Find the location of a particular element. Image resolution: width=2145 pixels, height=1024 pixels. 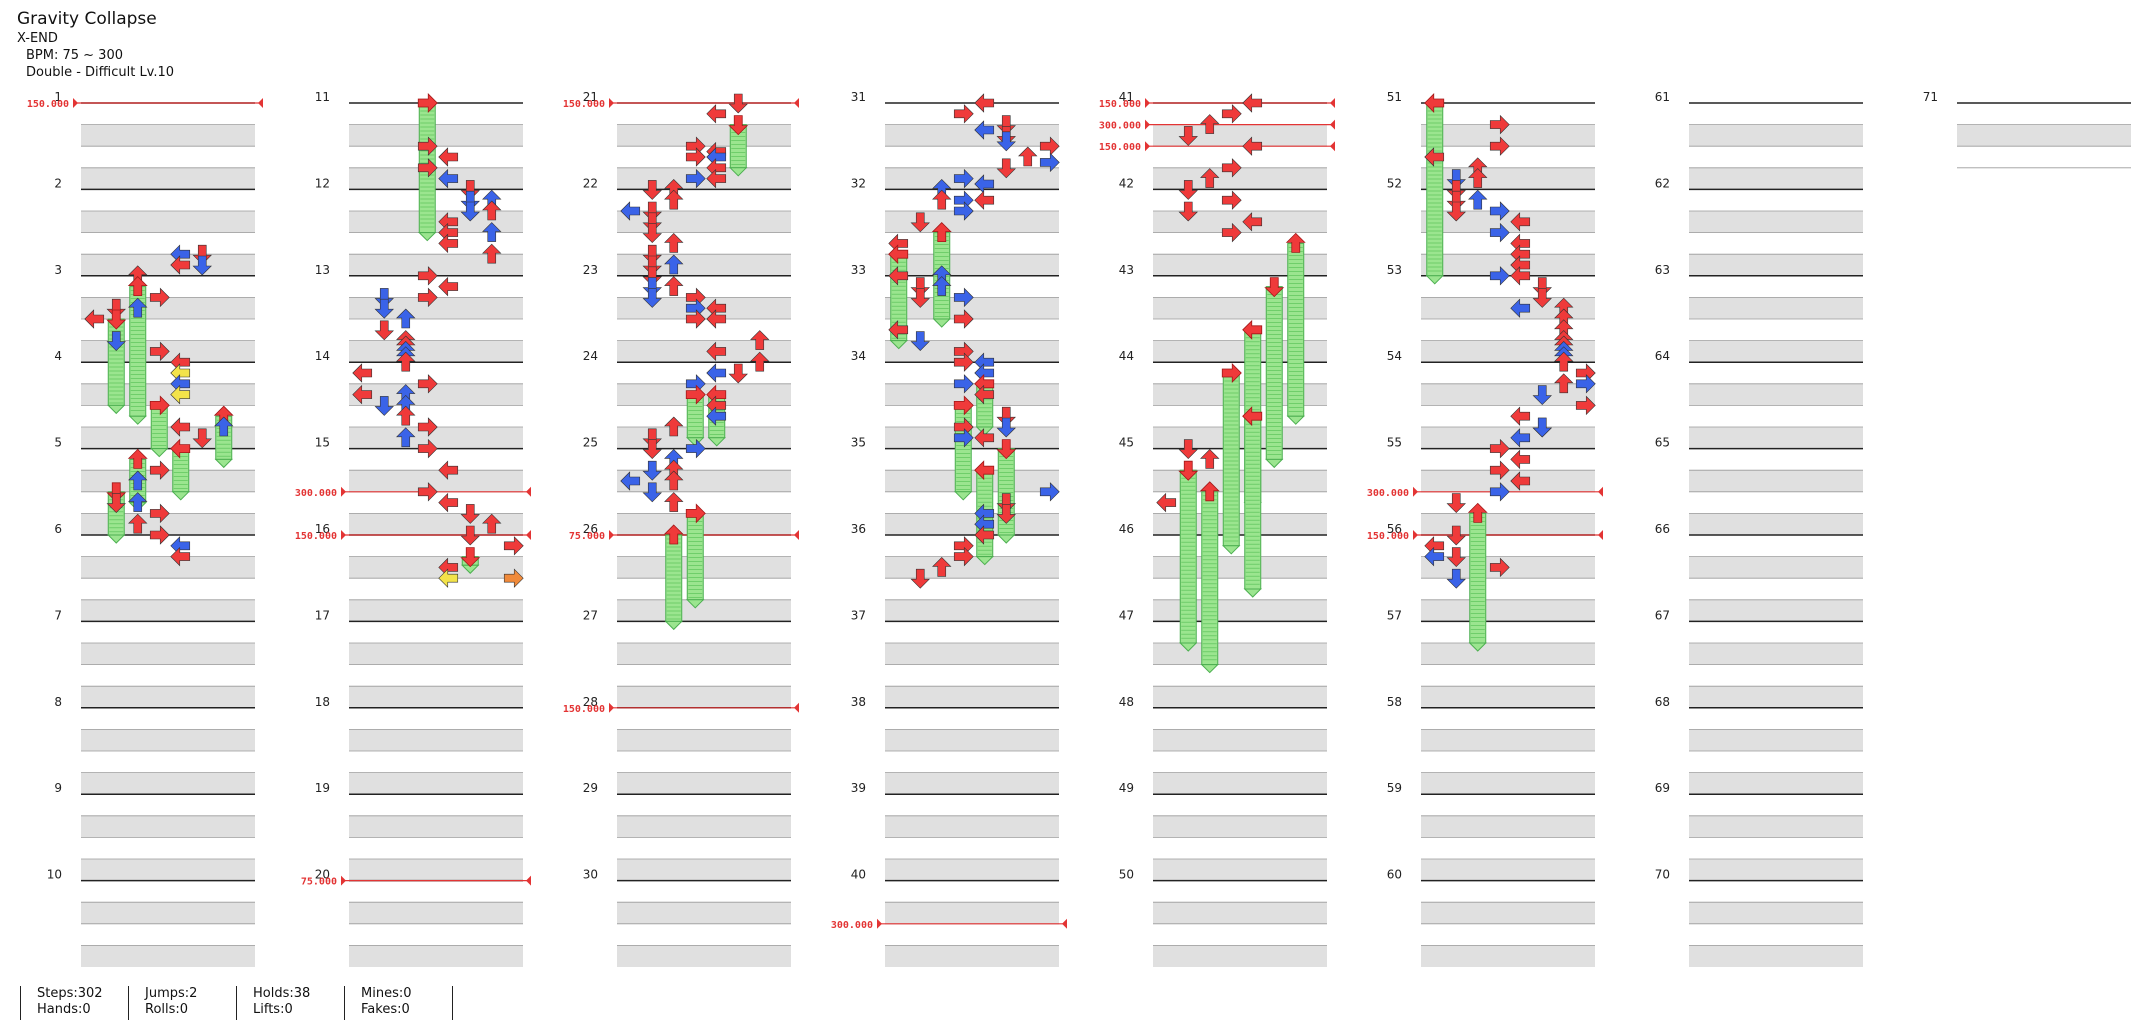

measure-number: 19 is located at coordinates (322, 788).